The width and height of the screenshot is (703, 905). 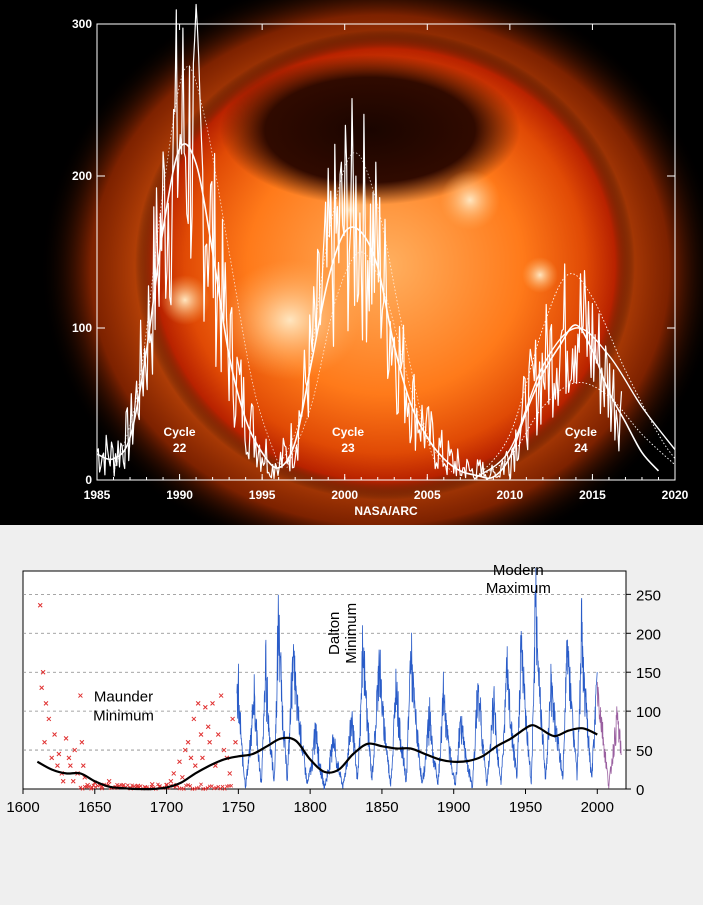 What do you see at coordinates (348, 448) in the screenshot?
I see `cycle-annotation-number: 23` at bounding box center [348, 448].